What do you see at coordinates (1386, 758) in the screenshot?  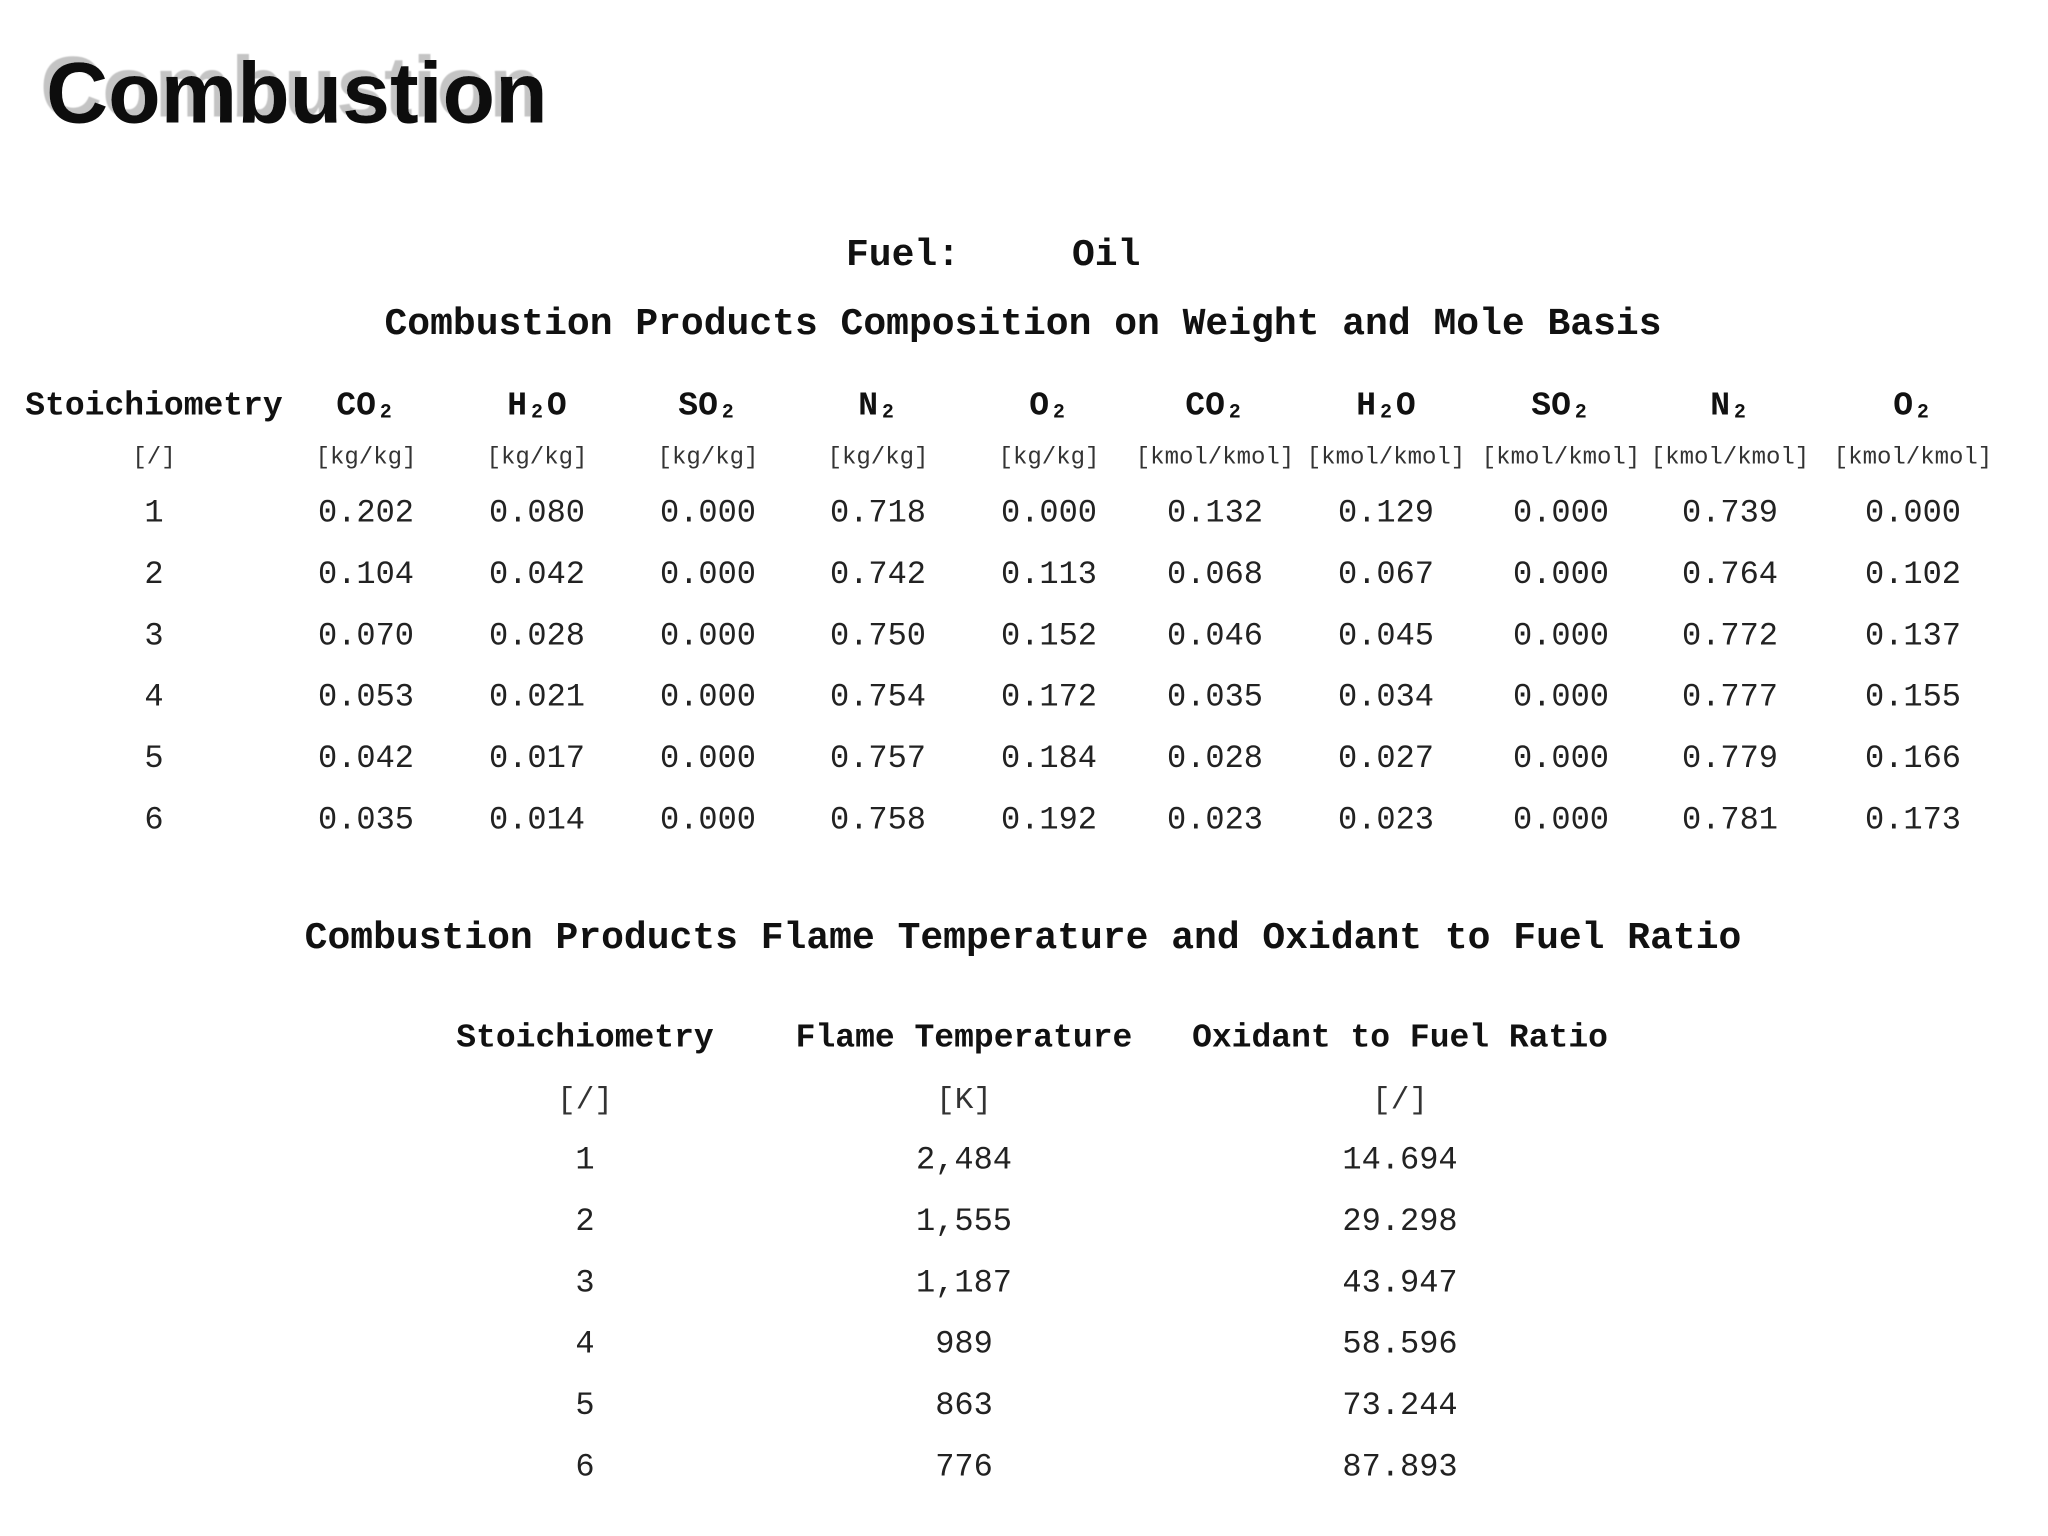 I see `table-cell: 0.027` at bounding box center [1386, 758].